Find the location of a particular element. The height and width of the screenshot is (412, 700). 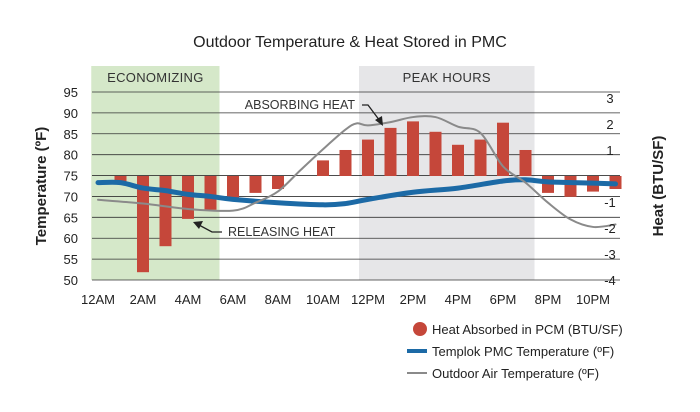

x-tick-label: 8AM is located at coordinates (278, 299).